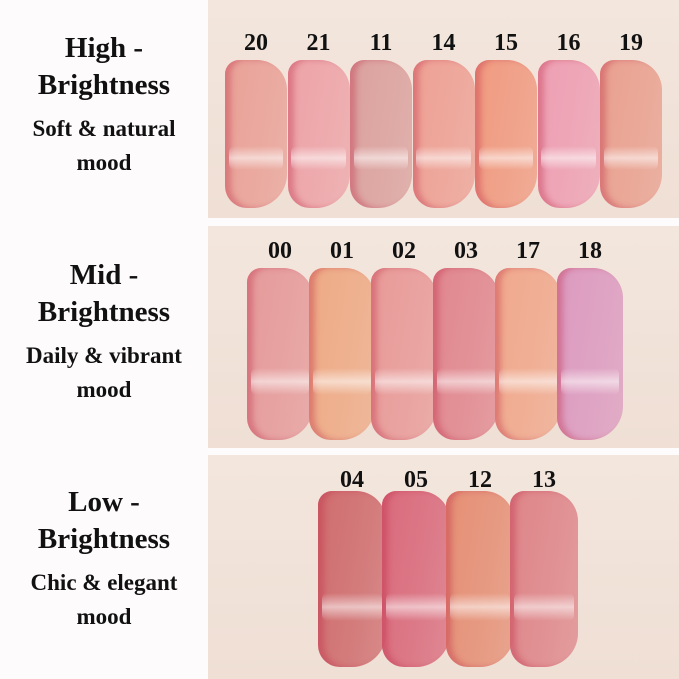 Image resolution: width=679 pixels, height=679 pixels. Describe the element at coordinates (104, 355) in the screenshot. I see `mood-line: Daily & vibrant` at that location.